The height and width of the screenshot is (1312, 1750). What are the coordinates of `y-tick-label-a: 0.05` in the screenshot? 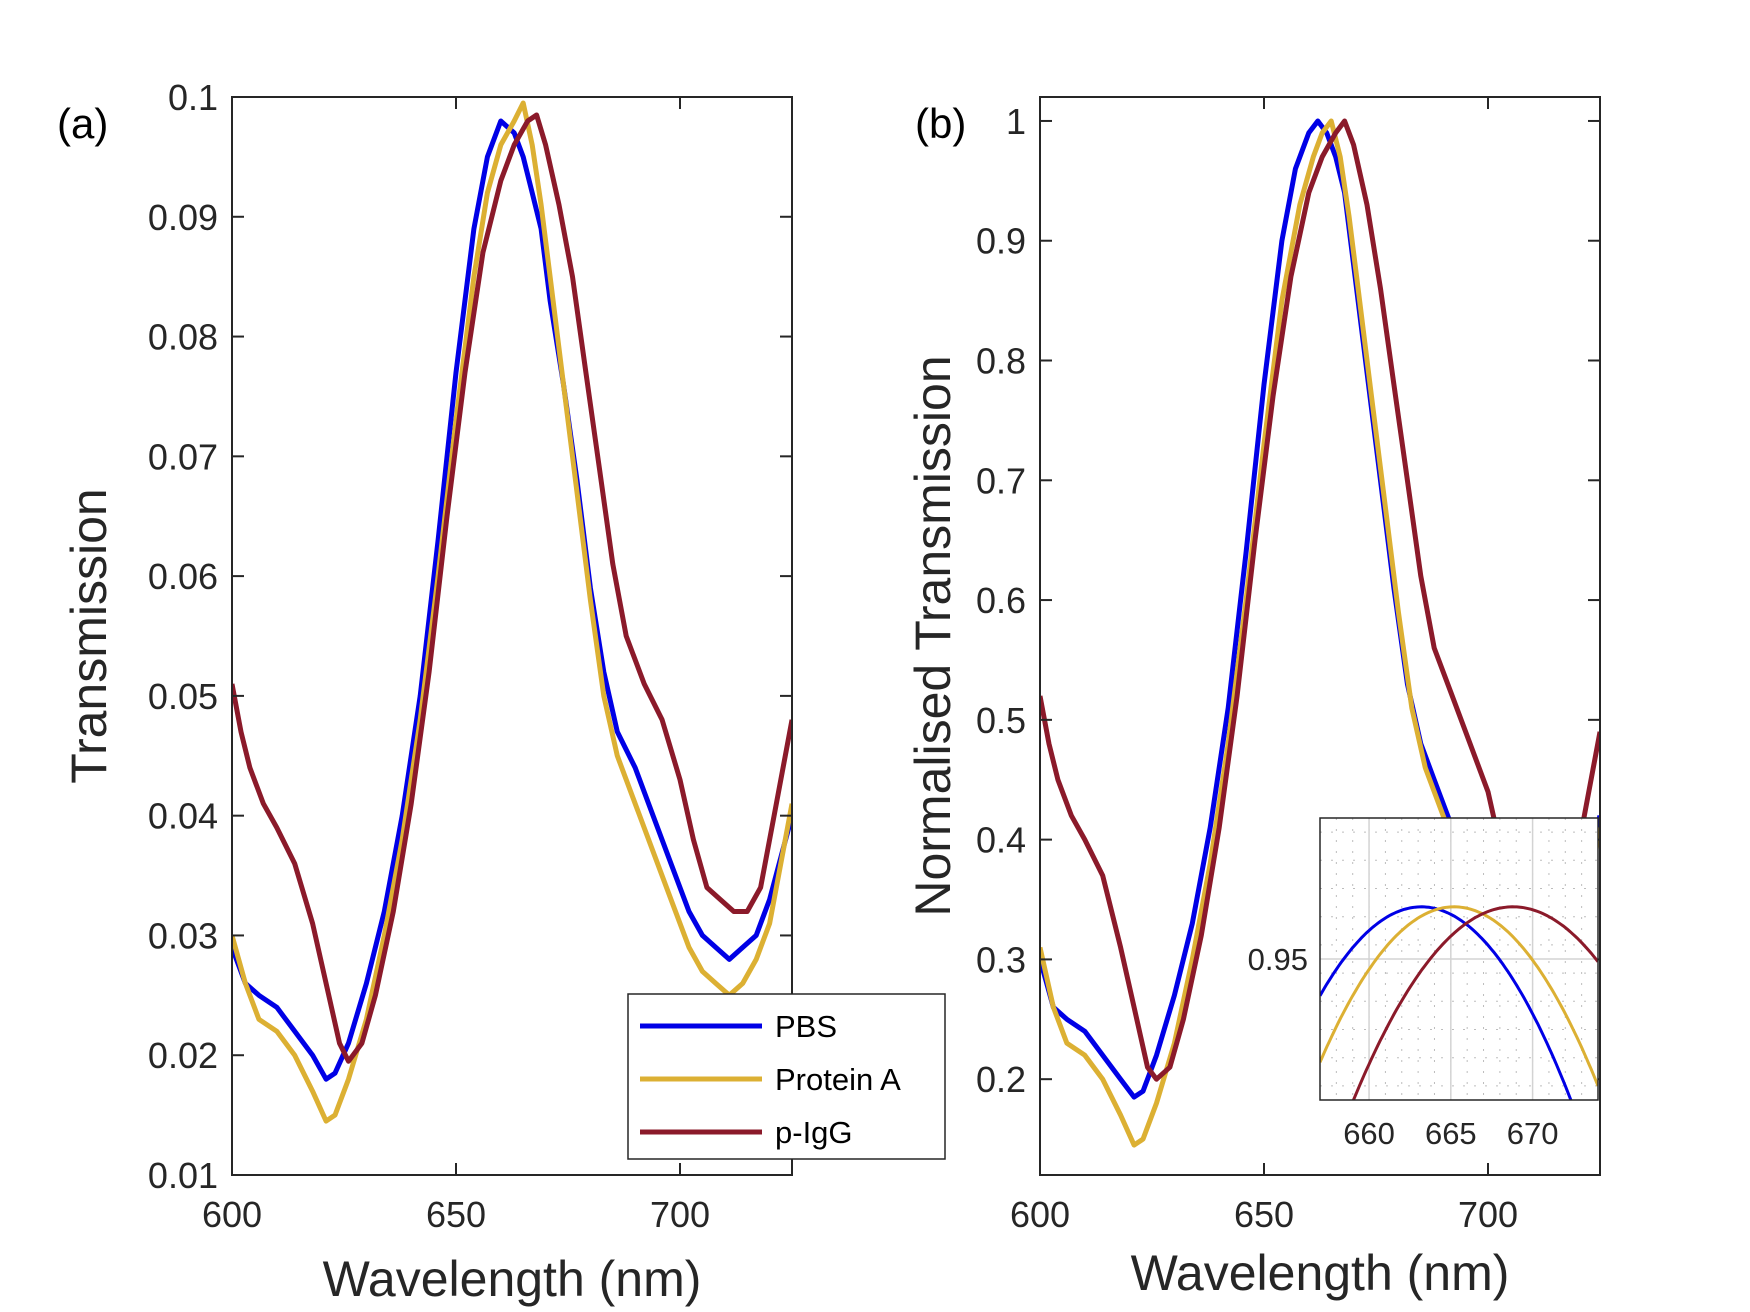 It's located at (183, 696).